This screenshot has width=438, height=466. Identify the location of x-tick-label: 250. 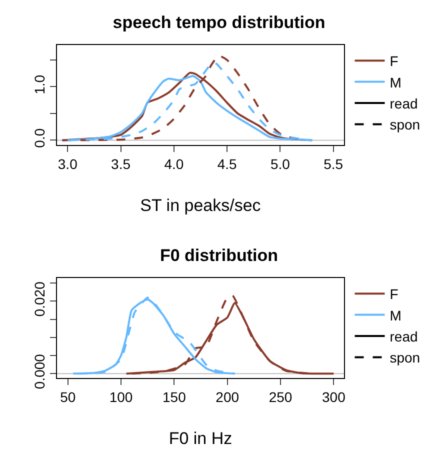
(280, 396).